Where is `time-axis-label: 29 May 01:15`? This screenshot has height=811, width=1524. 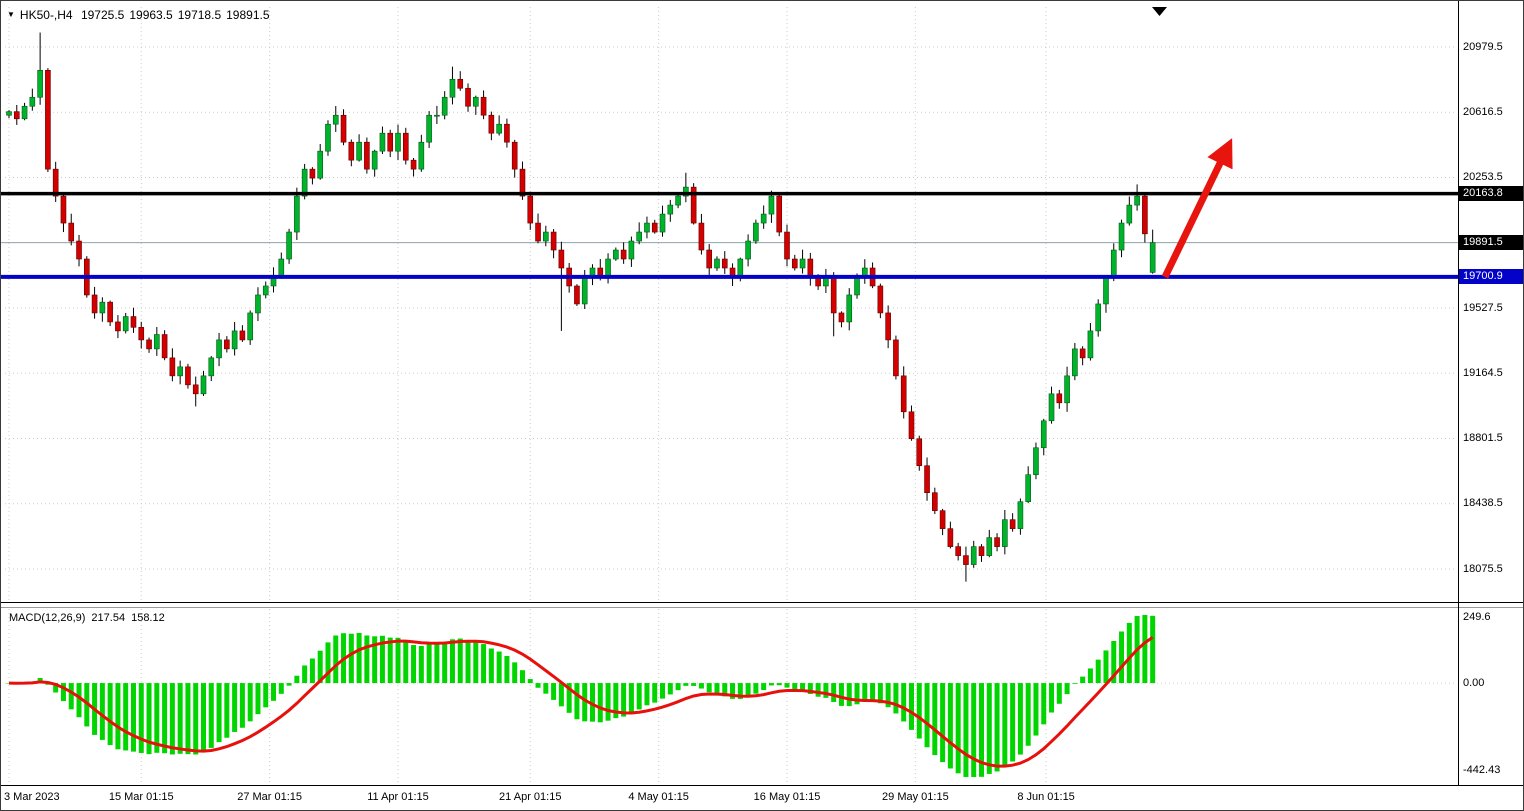 time-axis-label: 29 May 01:15 is located at coordinates (915, 797).